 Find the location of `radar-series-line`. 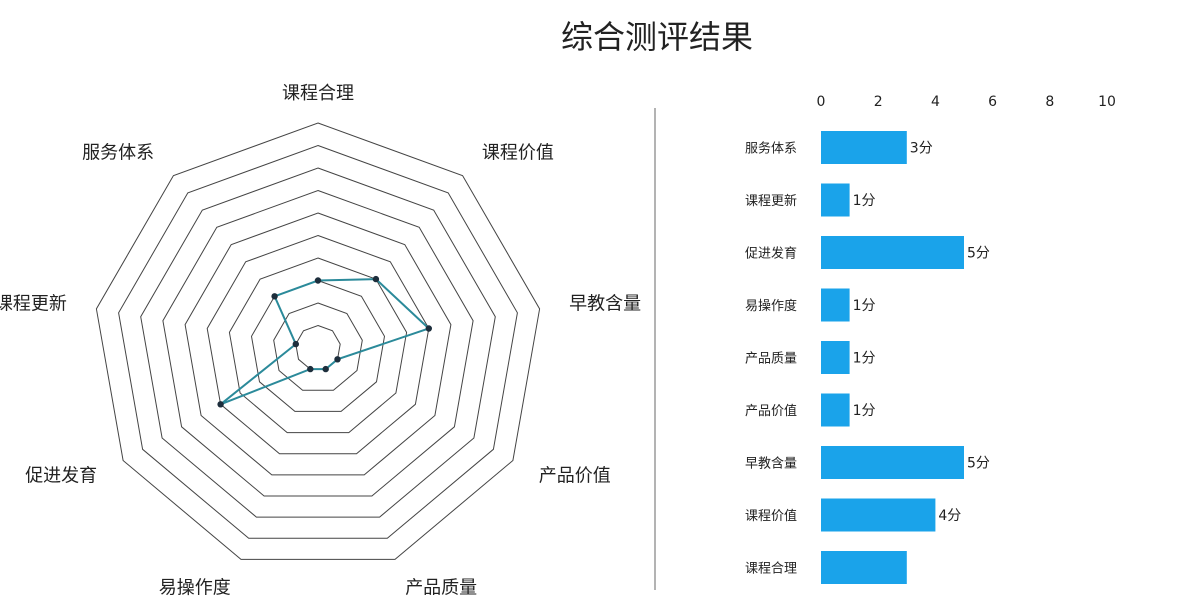

radar-series-line is located at coordinates (325, 342).